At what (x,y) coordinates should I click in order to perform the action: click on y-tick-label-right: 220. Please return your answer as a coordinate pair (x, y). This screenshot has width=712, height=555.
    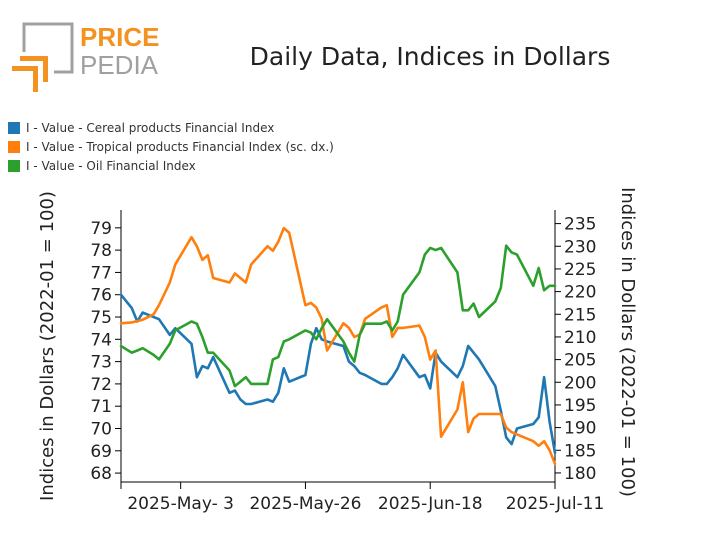
    Looking at the image, I should click on (580, 293).